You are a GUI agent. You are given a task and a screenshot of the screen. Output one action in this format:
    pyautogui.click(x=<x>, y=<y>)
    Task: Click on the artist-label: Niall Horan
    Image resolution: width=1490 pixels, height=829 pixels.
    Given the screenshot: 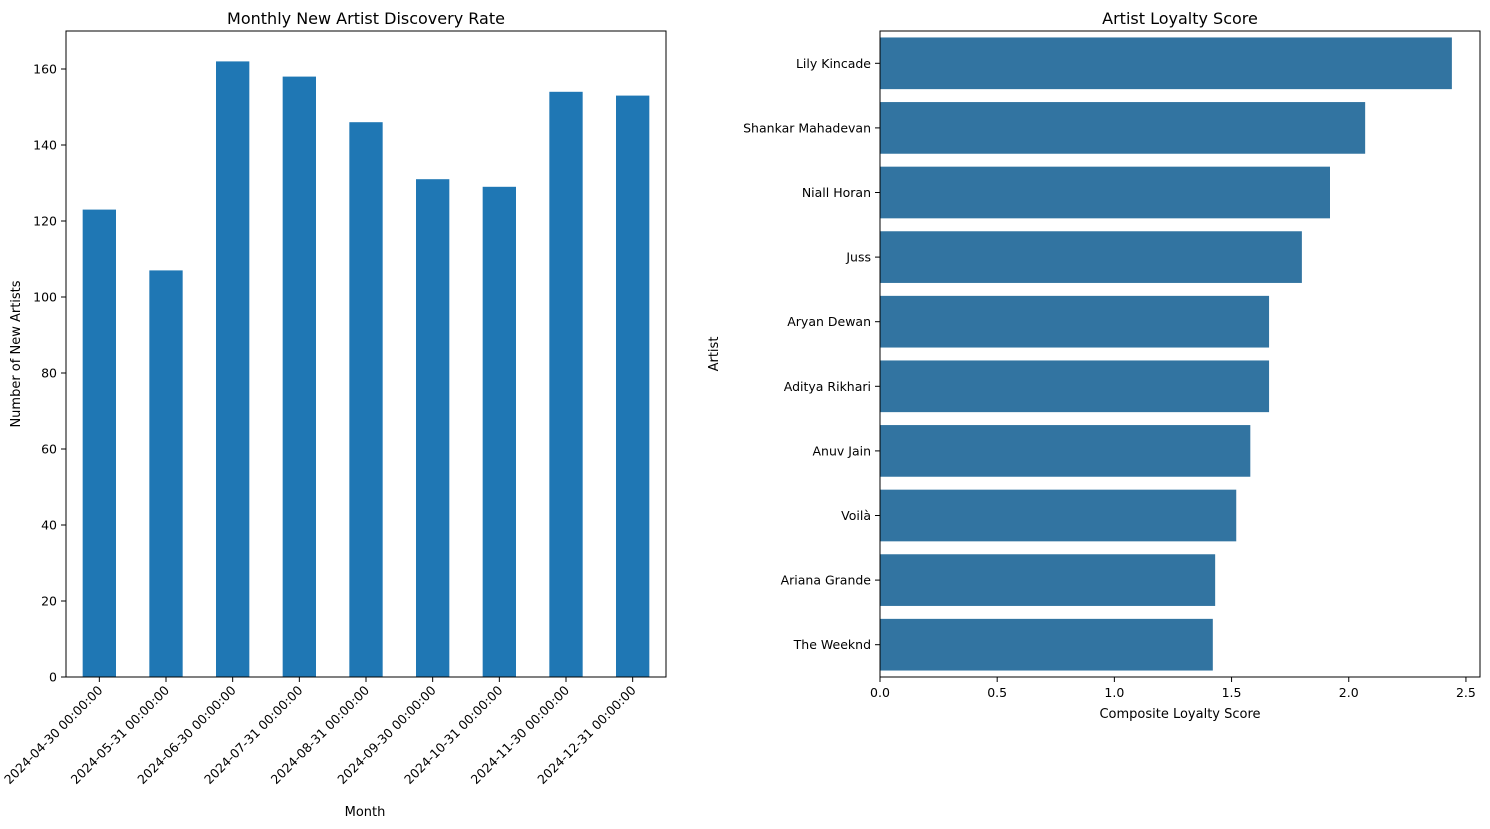 What is the action you would take?
    pyautogui.click(x=836, y=192)
    